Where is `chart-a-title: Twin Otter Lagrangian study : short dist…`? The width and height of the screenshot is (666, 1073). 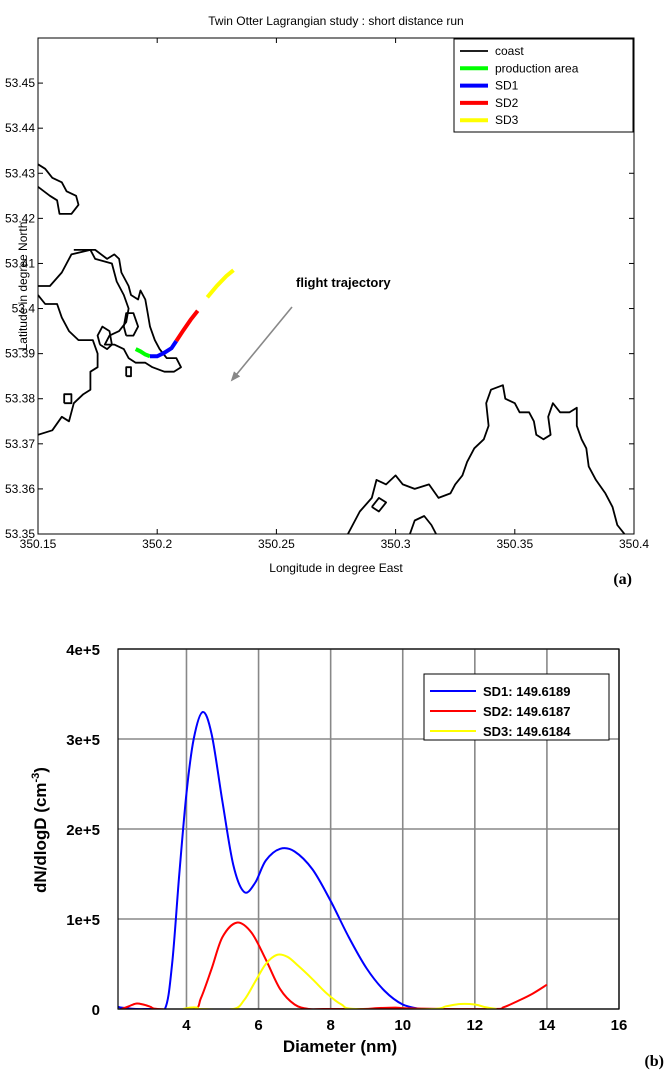
chart-a-title: Twin Otter Lagrangian study : short dist… is located at coordinates (335, 21).